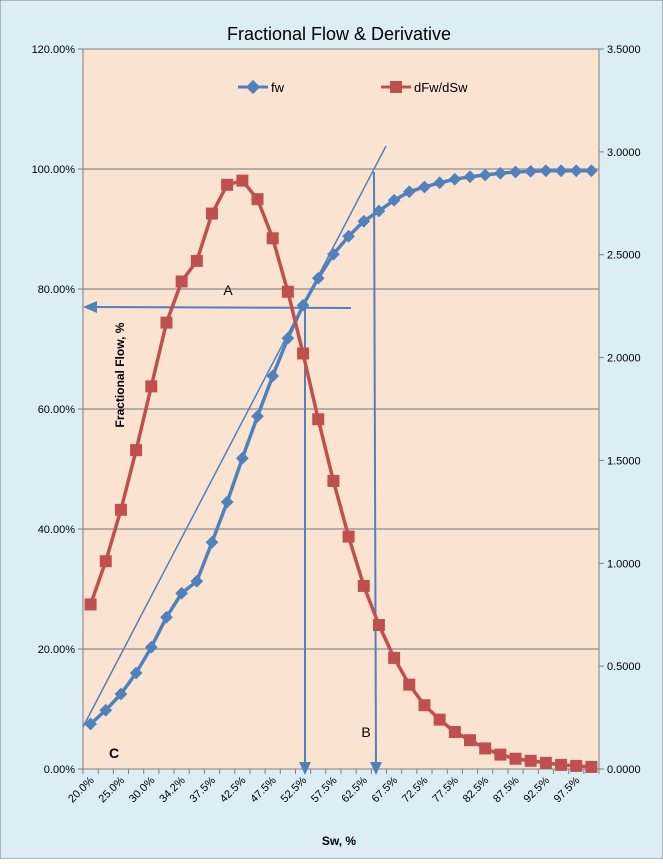 Image resolution: width=663 pixels, height=864 pixels. I want to click on y-tick-label: 40.00%, so click(57, 530).